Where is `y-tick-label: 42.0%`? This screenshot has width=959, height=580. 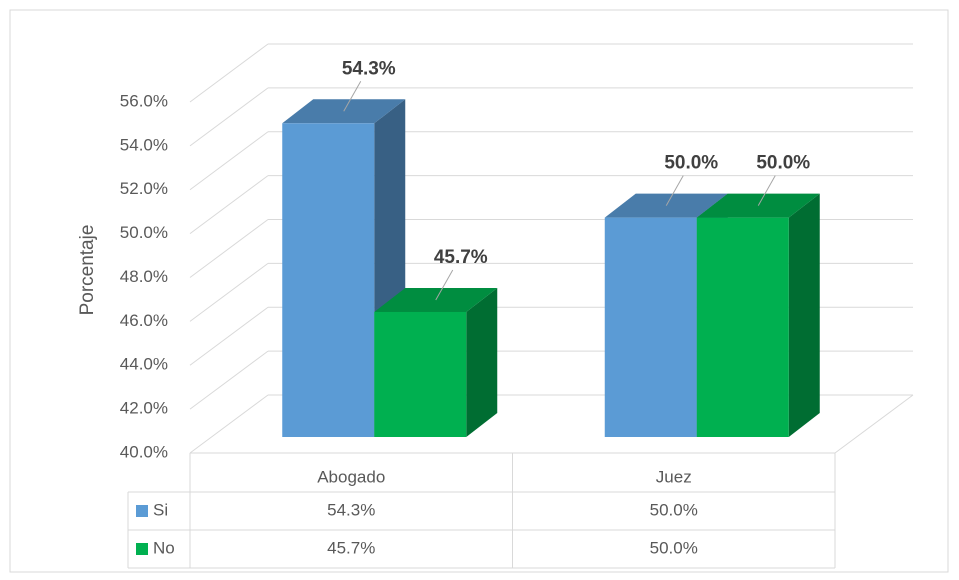
y-tick-label: 42.0% is located at coordinates (144, 408).